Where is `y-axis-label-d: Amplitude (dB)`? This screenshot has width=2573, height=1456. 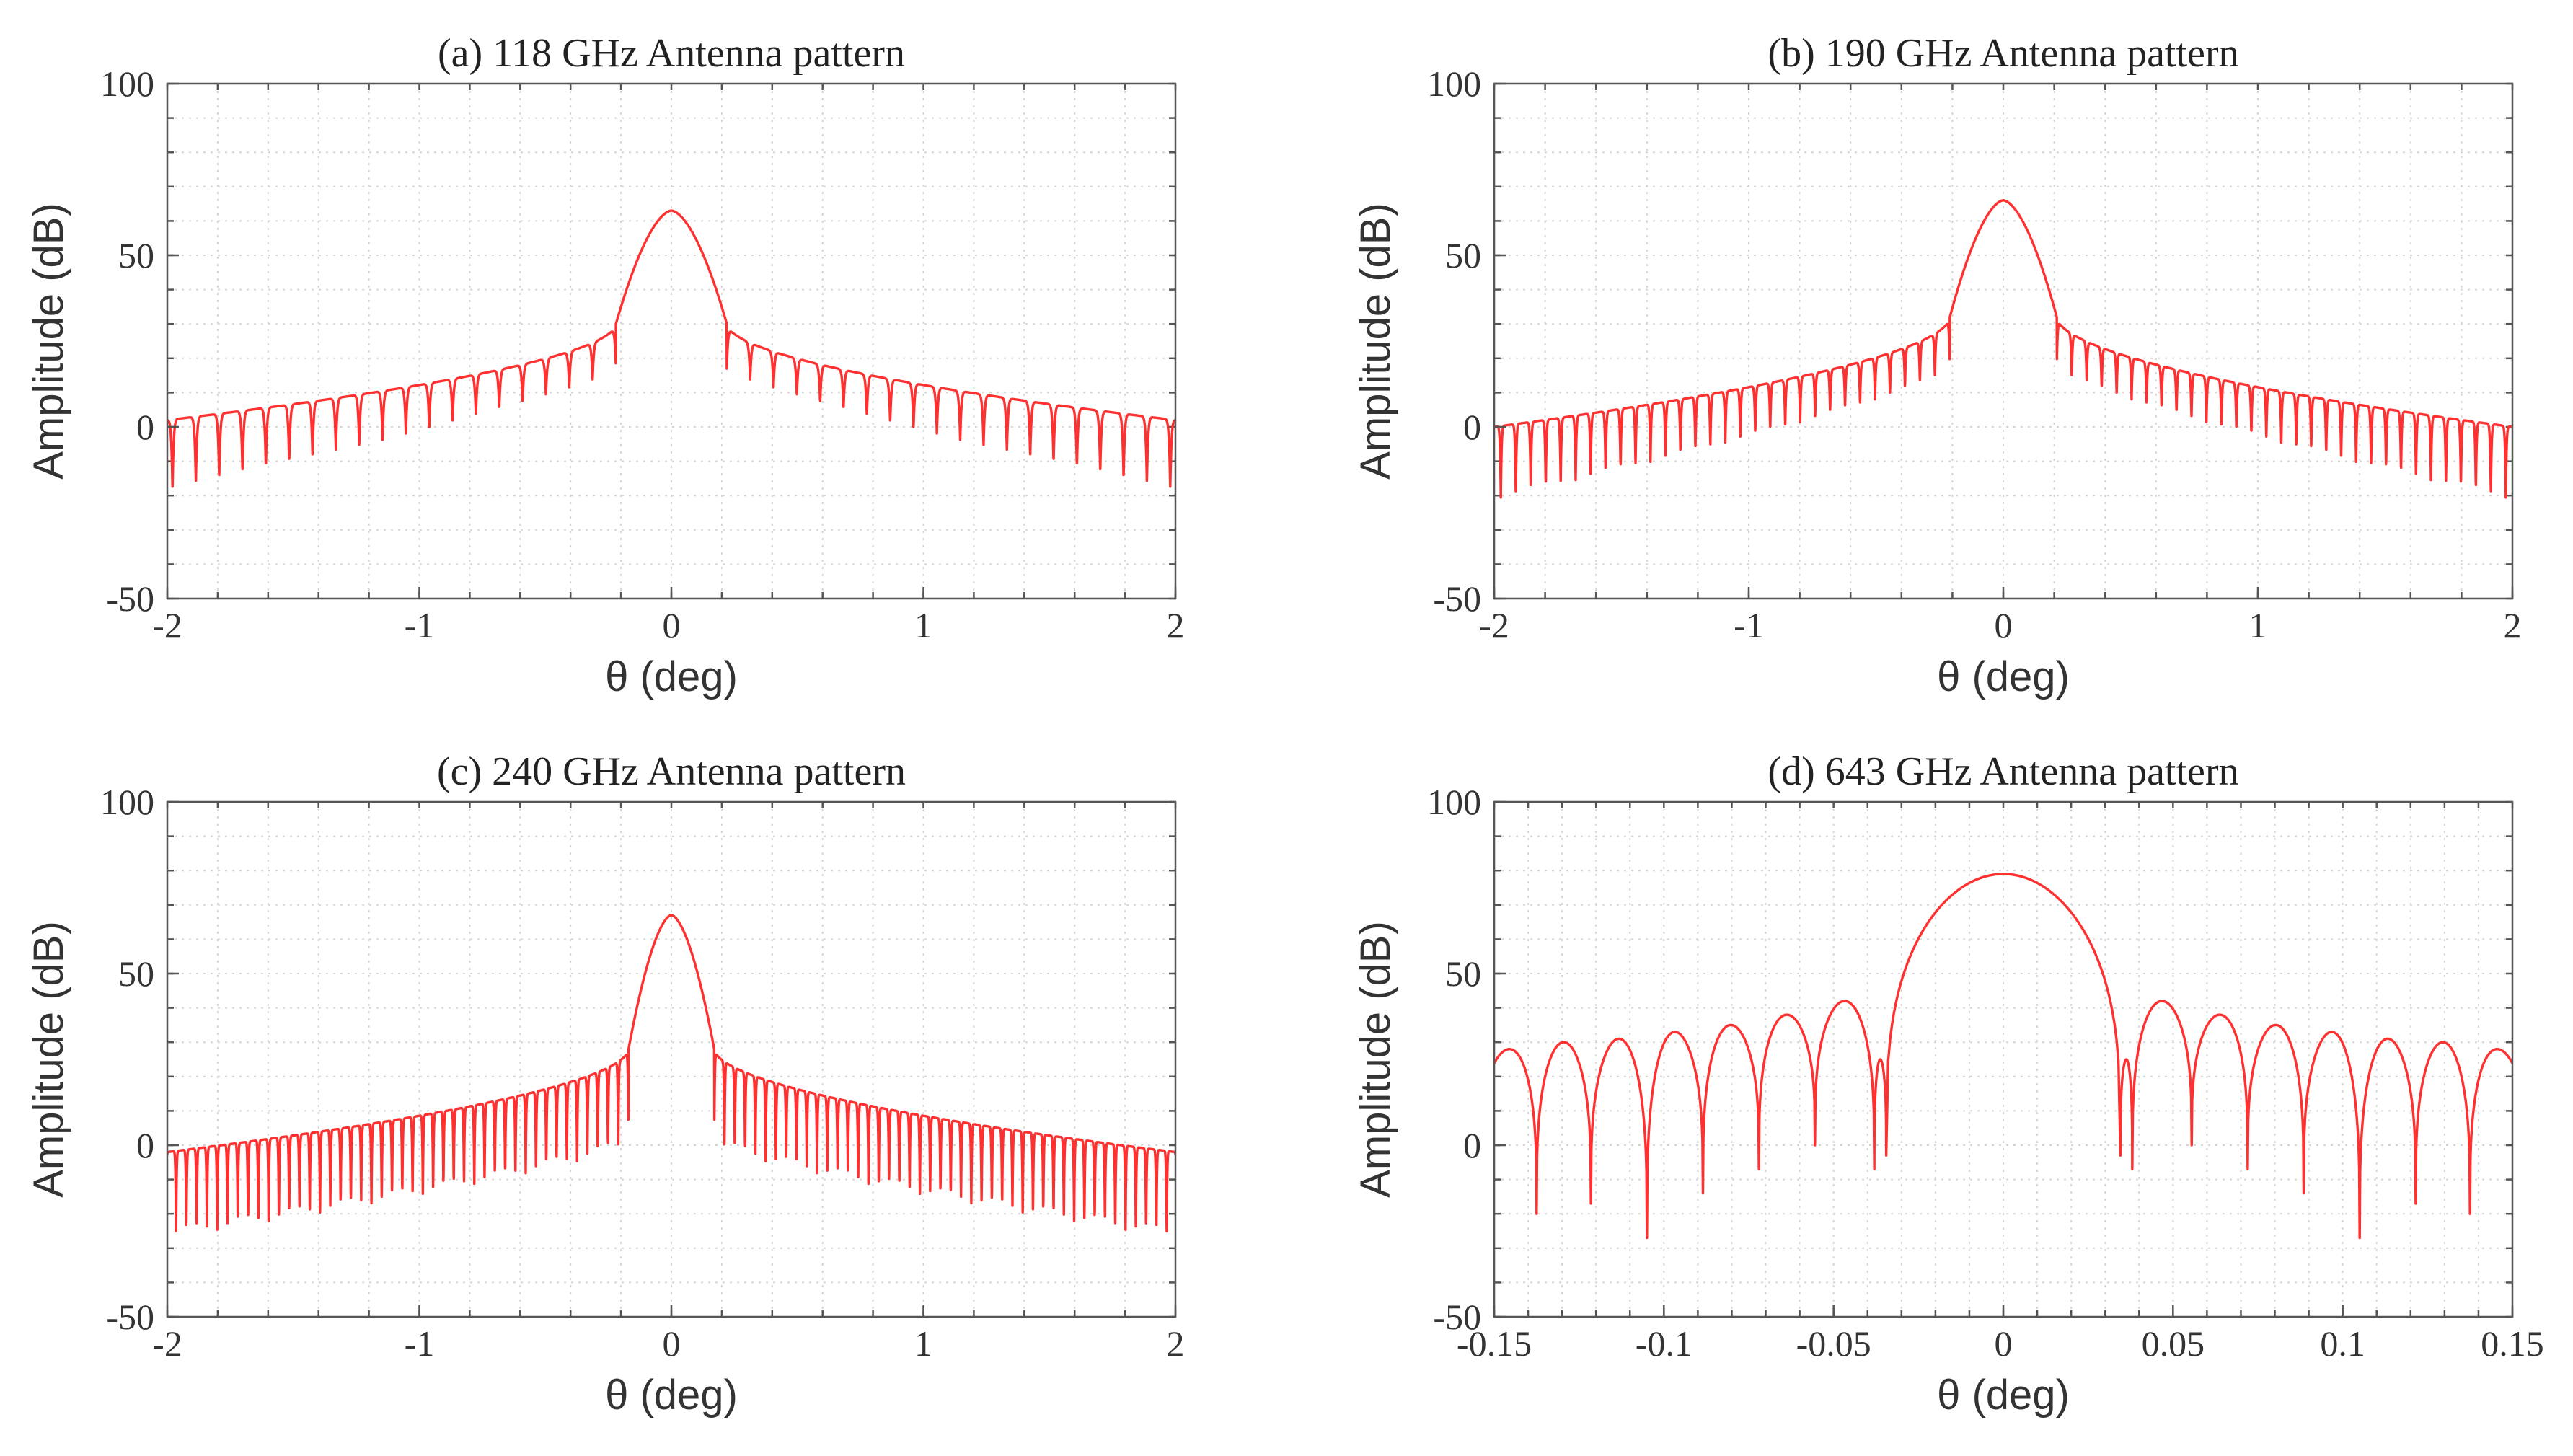 y-axis-label-d: Amplitude (dB) is located at coordinates (1375, 1059).